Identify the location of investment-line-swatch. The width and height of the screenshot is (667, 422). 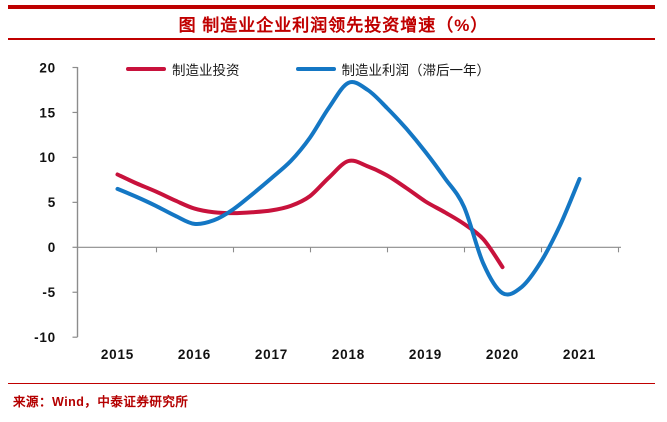
(146, 69).